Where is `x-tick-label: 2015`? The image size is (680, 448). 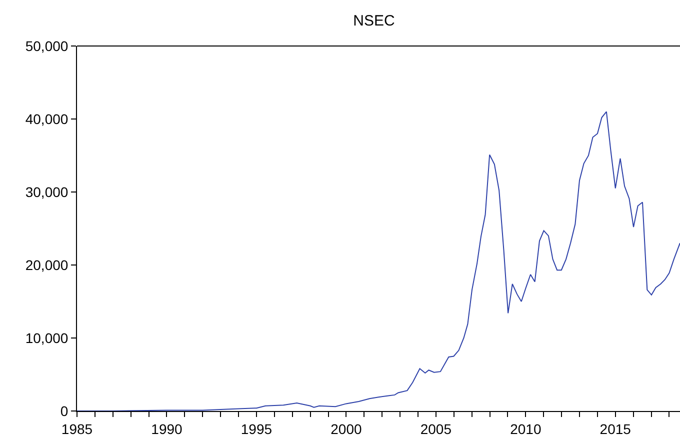
x-tick-label: 2015 is located at coordinates (616, 428).